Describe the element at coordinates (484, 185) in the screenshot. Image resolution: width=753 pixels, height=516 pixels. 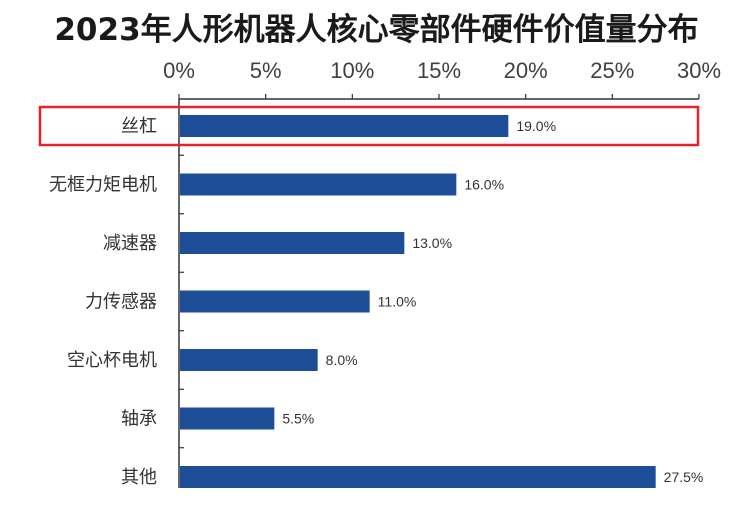
I see `data-label: 16.0%` at that location.